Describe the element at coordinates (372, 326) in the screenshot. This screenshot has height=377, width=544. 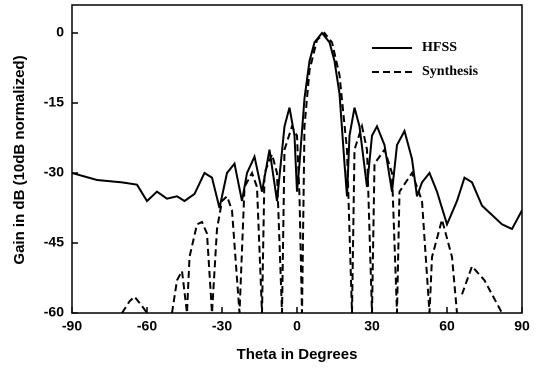
I see `x-tick-label: 30` at that location.